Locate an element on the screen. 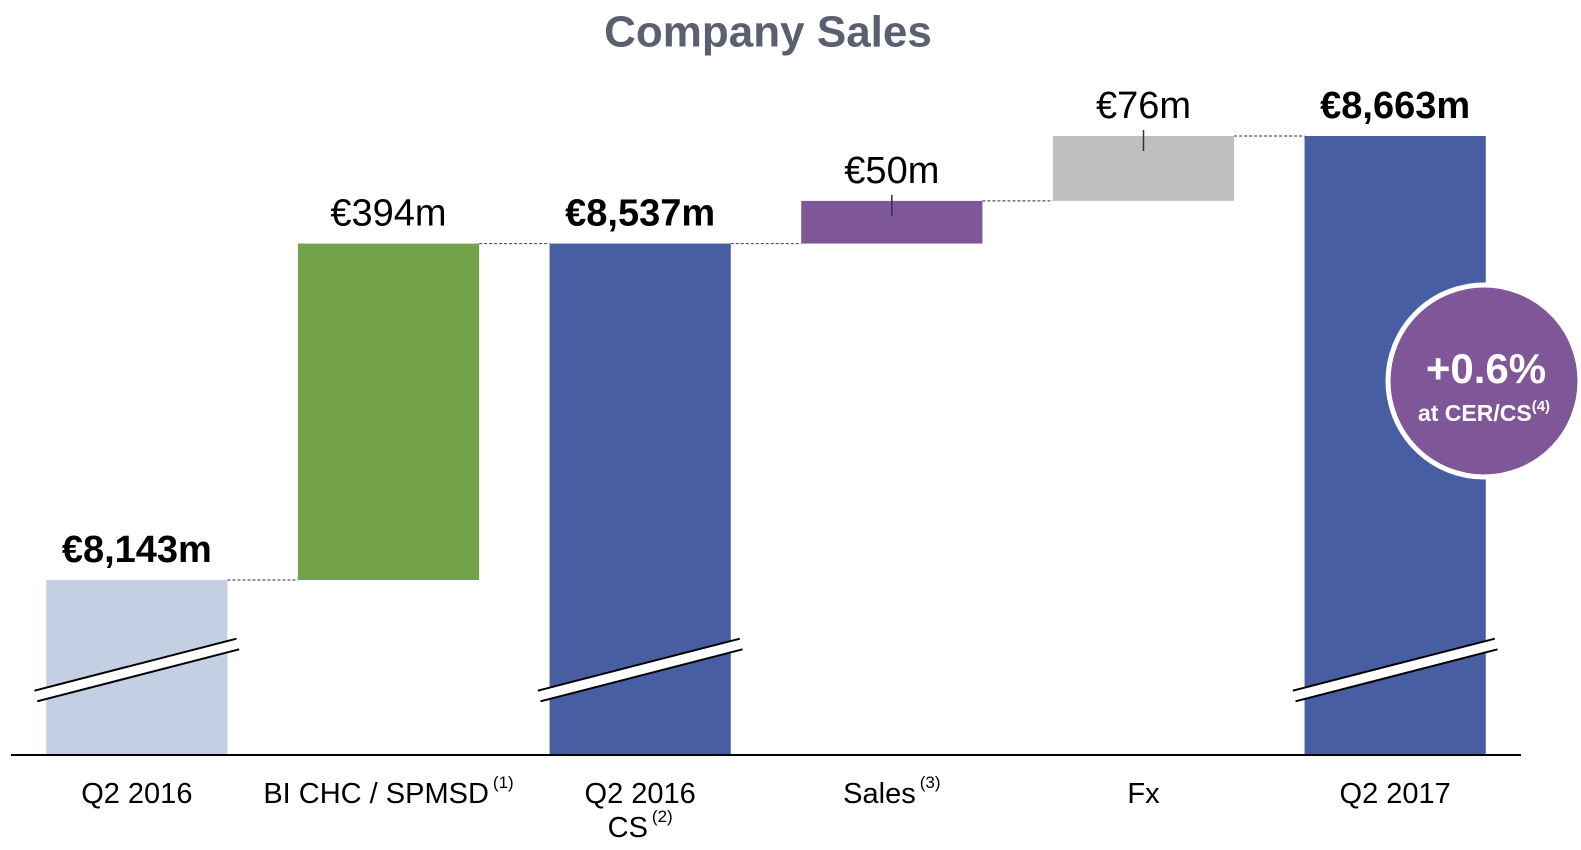 The image size is (1581, 850). value-label: €50m is located at coordinates (891, 171).